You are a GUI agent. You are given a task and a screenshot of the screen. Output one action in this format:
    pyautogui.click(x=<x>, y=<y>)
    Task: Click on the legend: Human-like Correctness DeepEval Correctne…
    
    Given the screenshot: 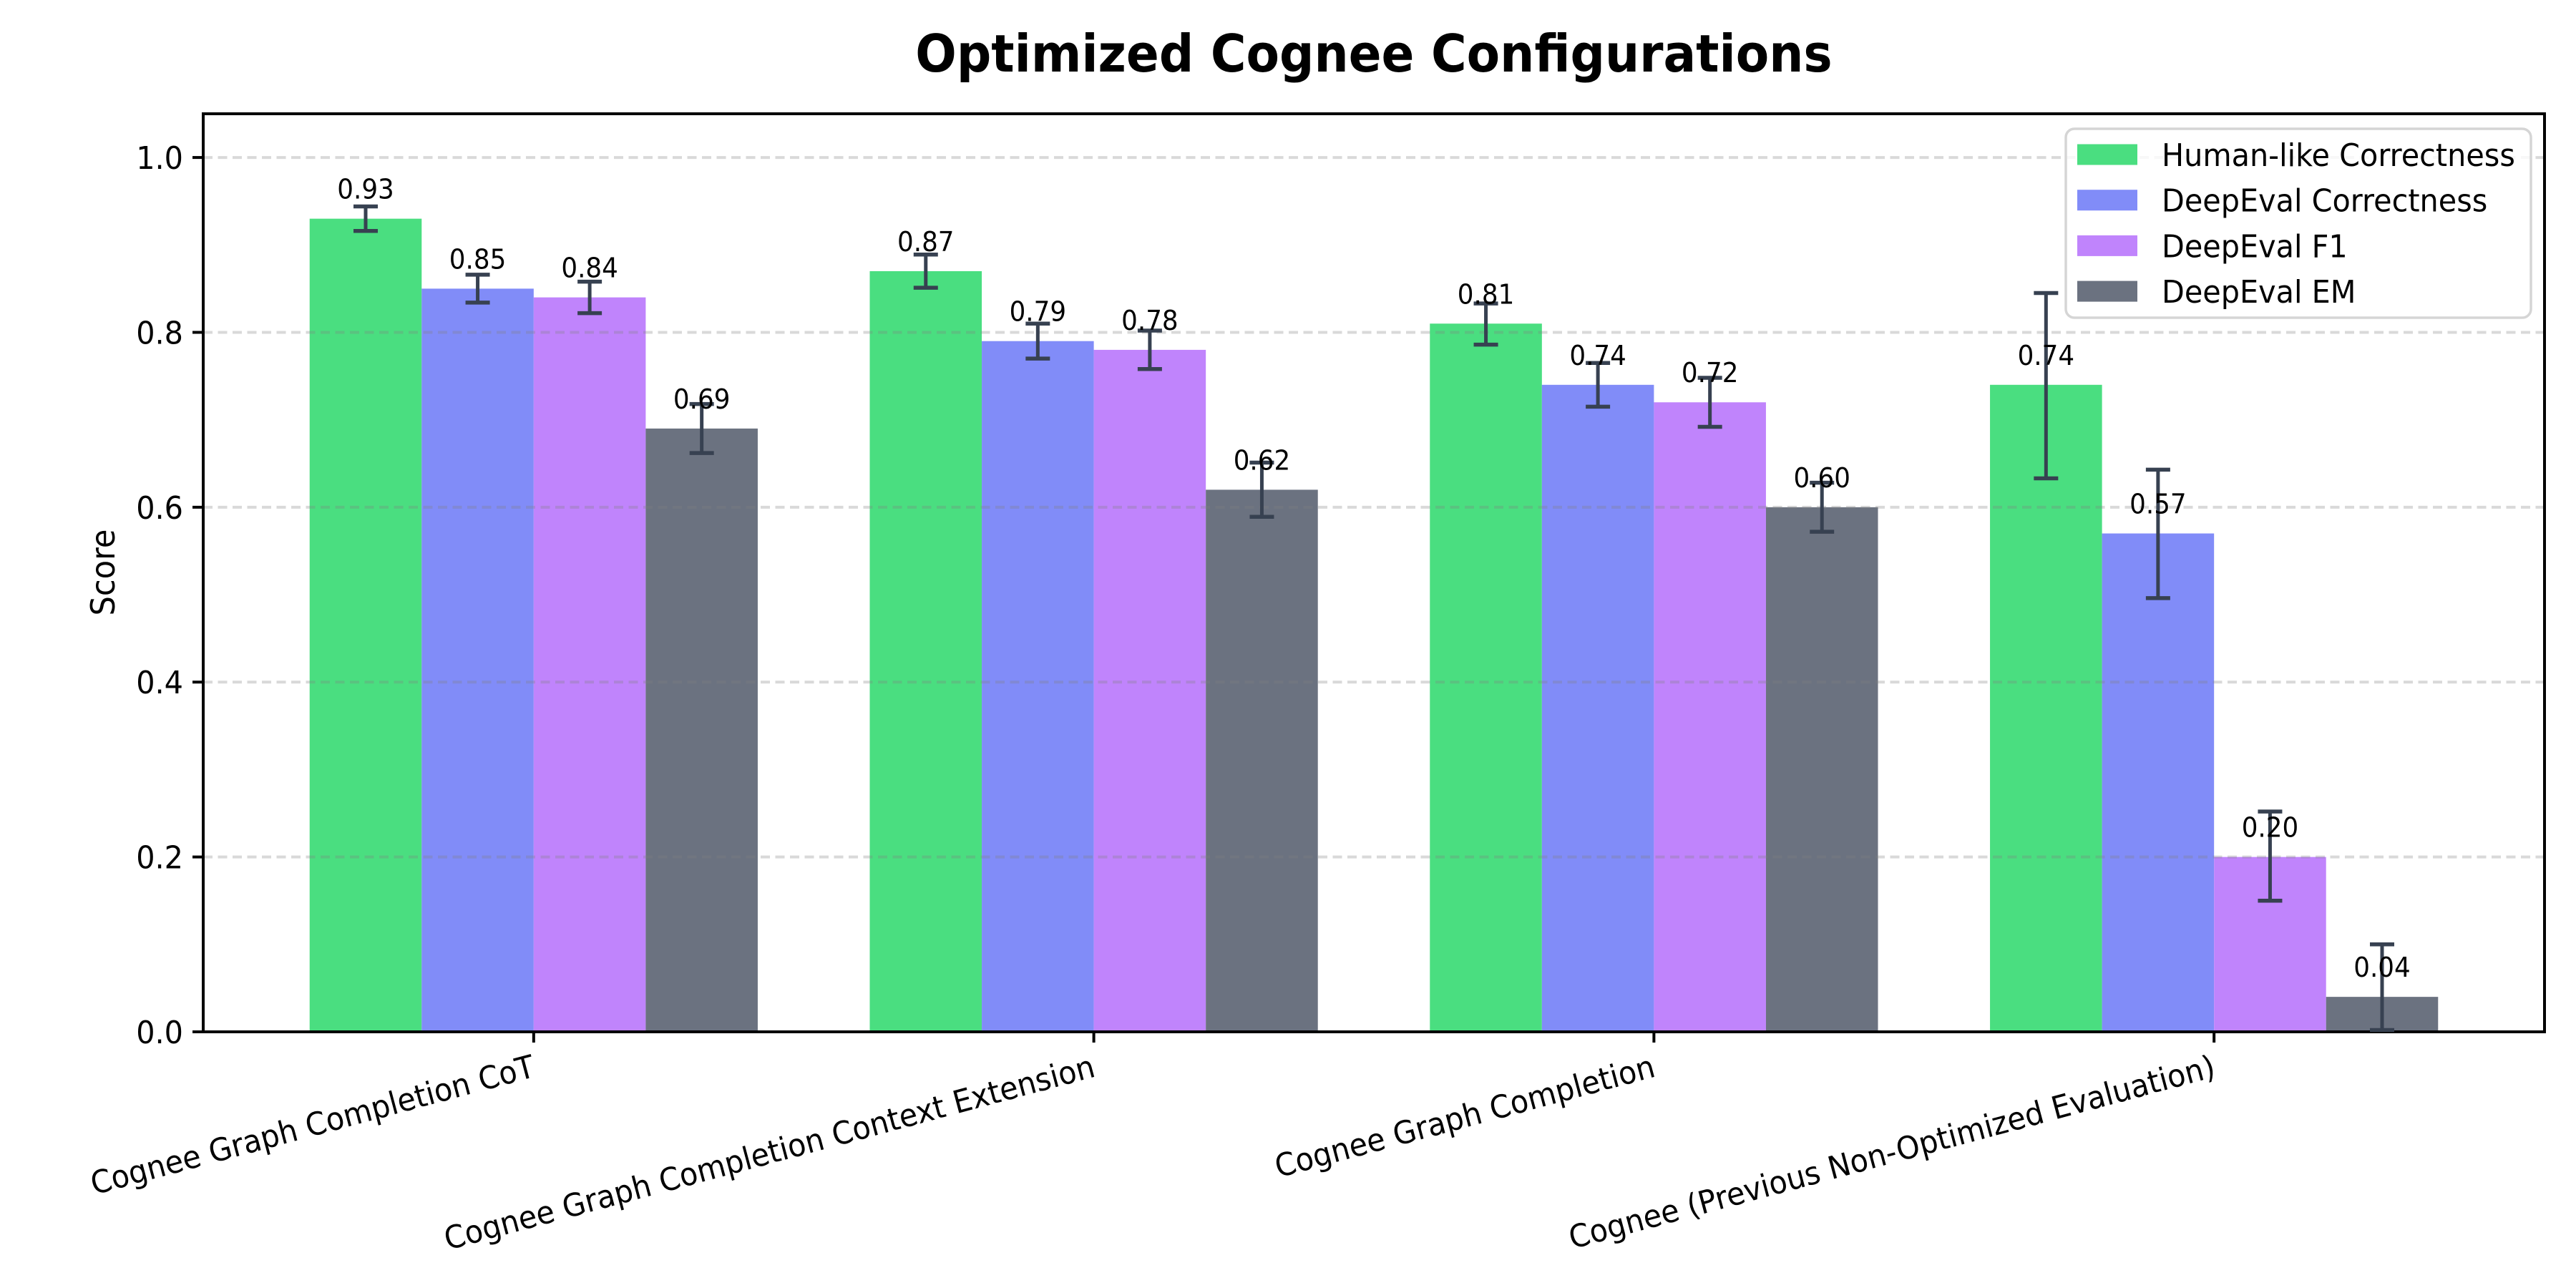 What is the action you would take?
    pyautogui.click(x=2298, y=223)
    